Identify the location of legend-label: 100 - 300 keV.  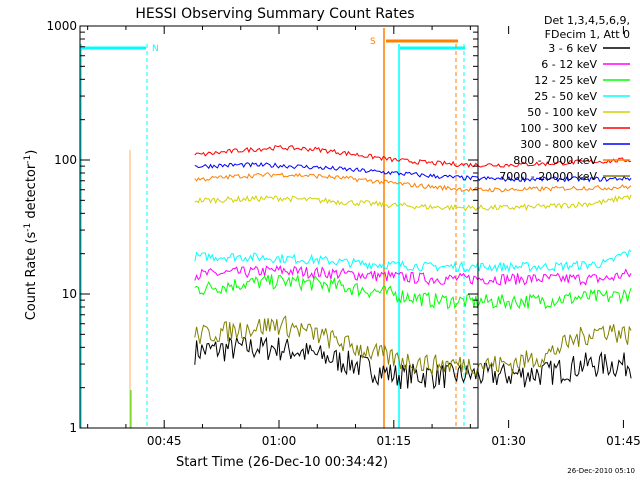
(558, 128).